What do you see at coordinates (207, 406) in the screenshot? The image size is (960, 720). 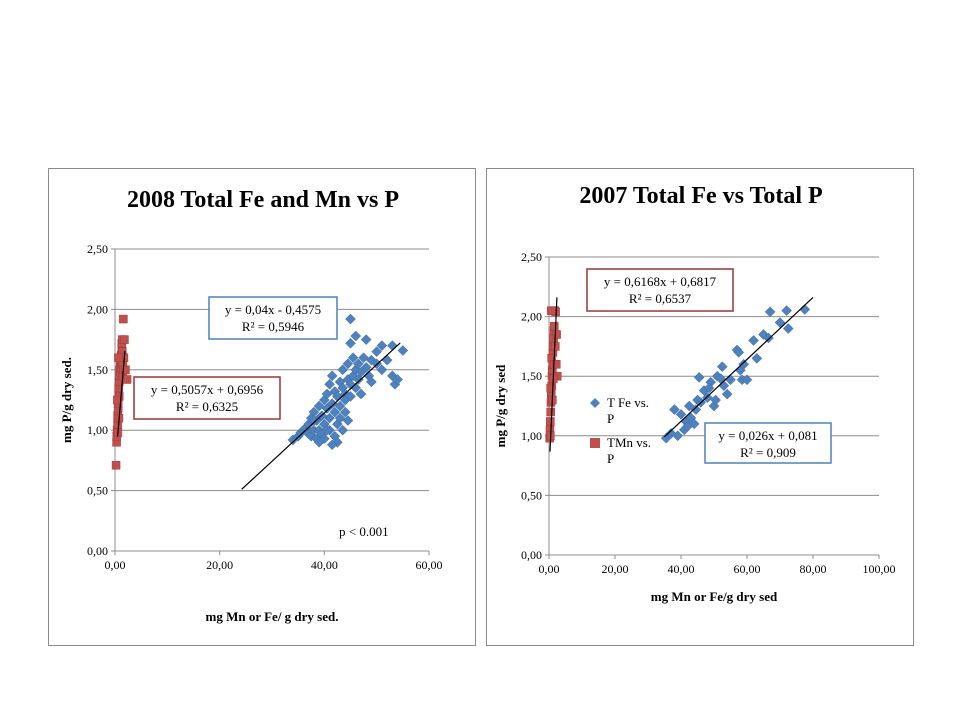 I see `equation-text: R² = 0,6325` at bounding box center [207, 406].